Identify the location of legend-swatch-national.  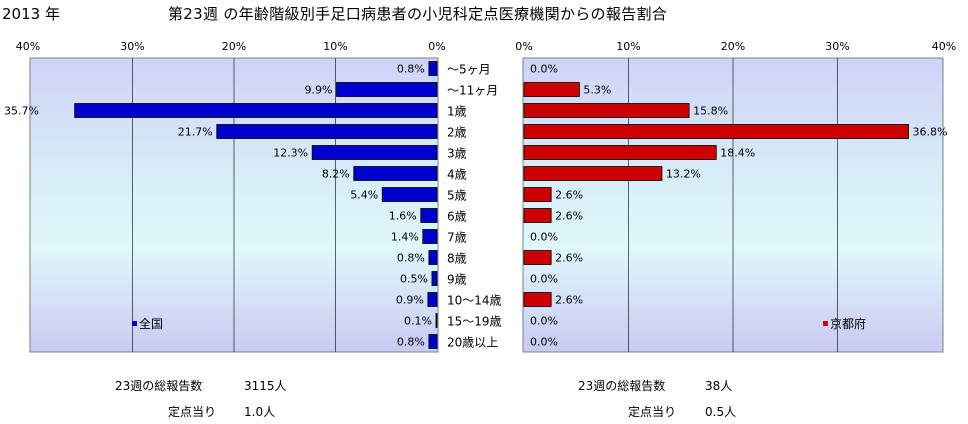
(134, 323).